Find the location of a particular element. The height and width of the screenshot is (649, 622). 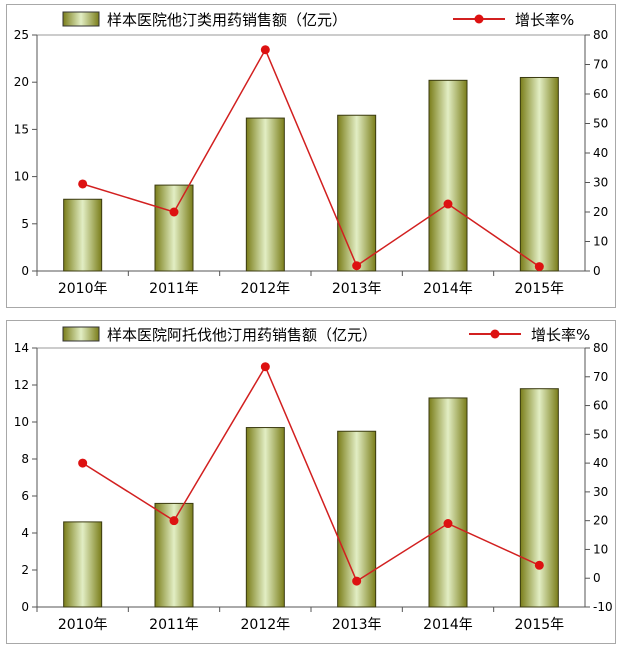

y-tick-label-left: 20 is located at coordinates (21, 82).